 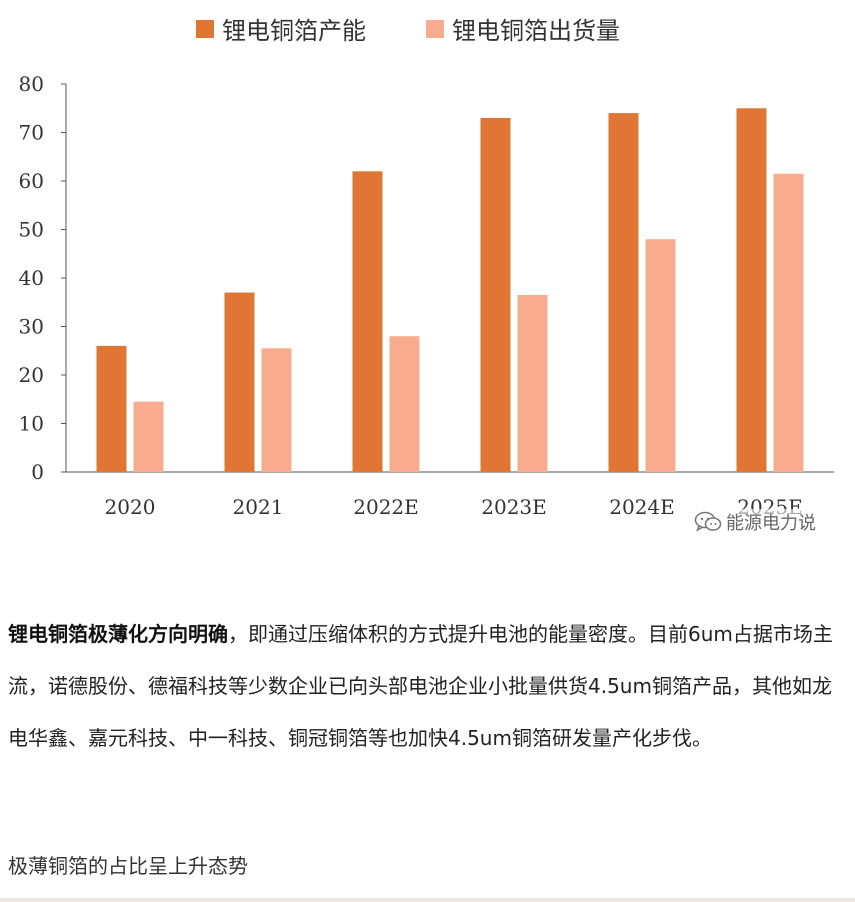 I want to click on y-tick-label: 30, so click(x=31, y=327).